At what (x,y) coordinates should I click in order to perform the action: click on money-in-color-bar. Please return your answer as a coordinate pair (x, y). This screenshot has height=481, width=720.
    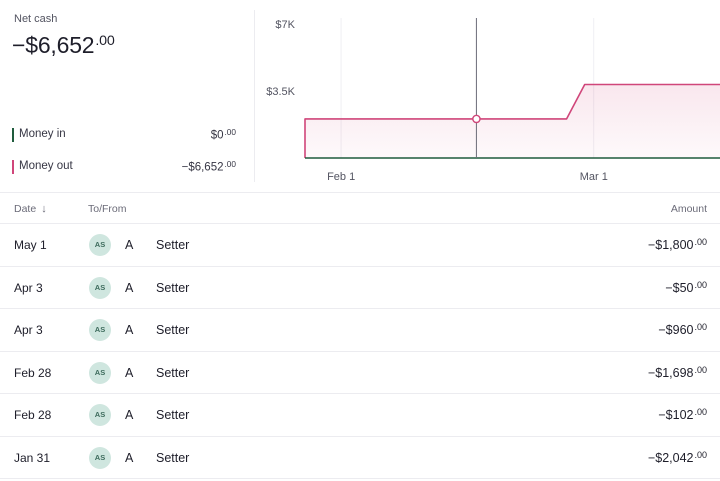
    Looking at the image, I should click on (13, 135).